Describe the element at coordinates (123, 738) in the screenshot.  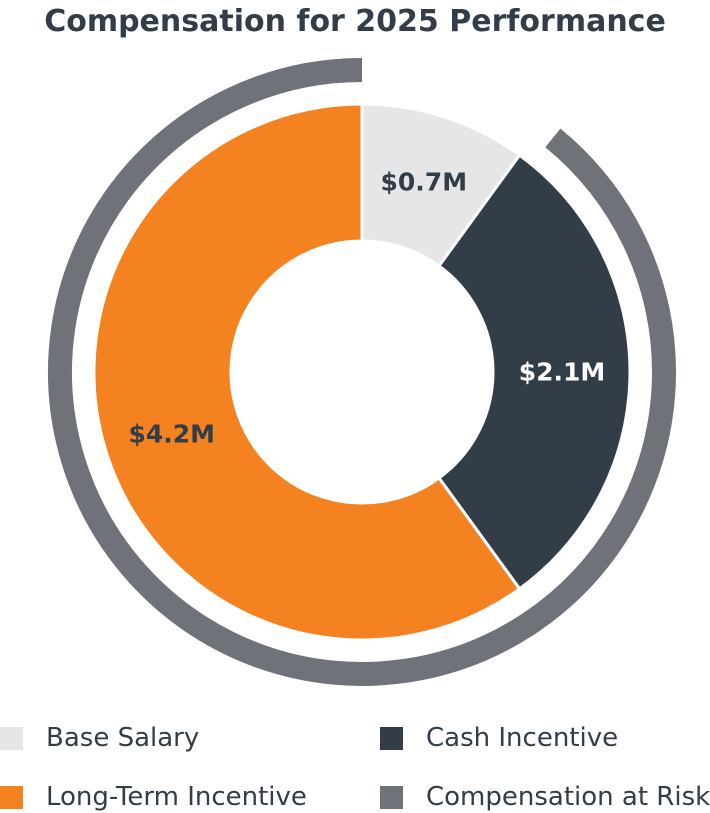
I see `legend-label-base-salary: Base Salary` at that location.